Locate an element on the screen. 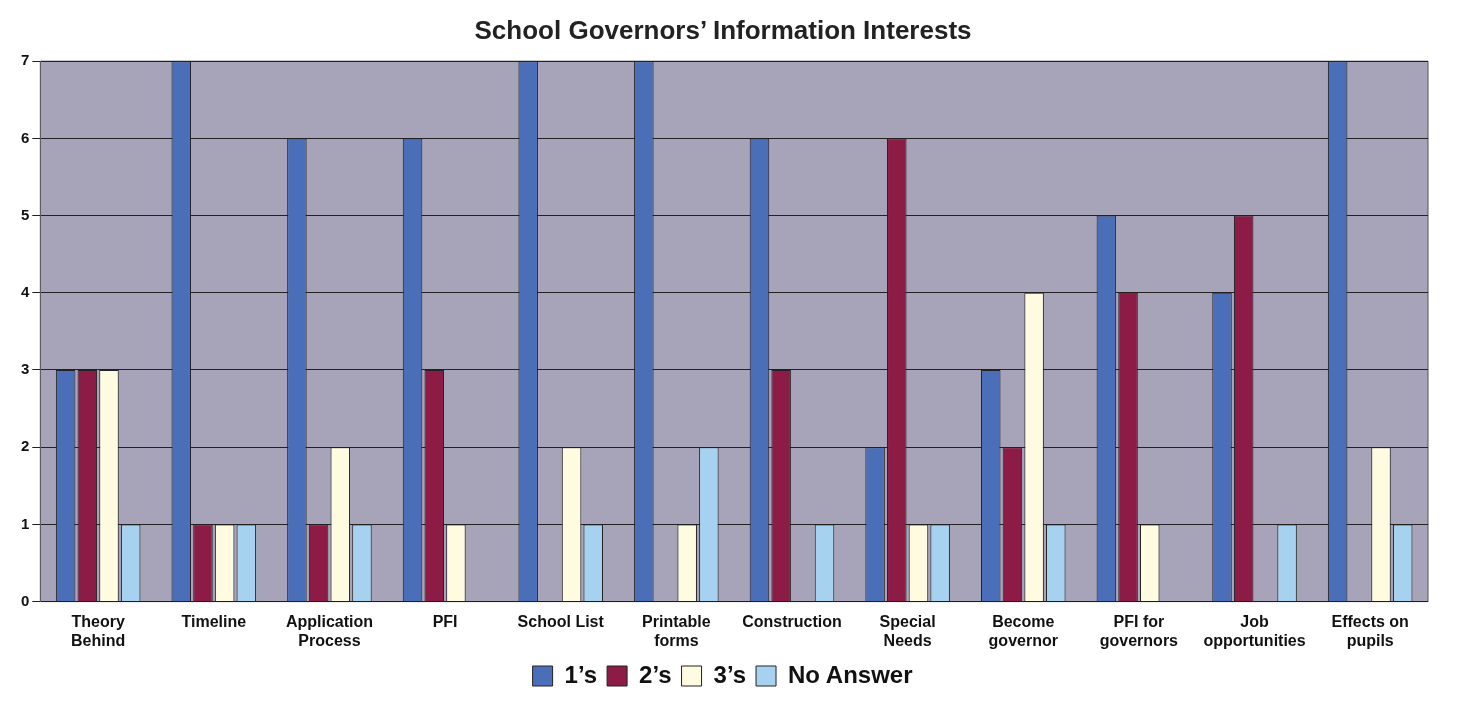 This screenshot has height=717, width=1467. x-tick-label: Application Process is located at coordinates (329, 630).